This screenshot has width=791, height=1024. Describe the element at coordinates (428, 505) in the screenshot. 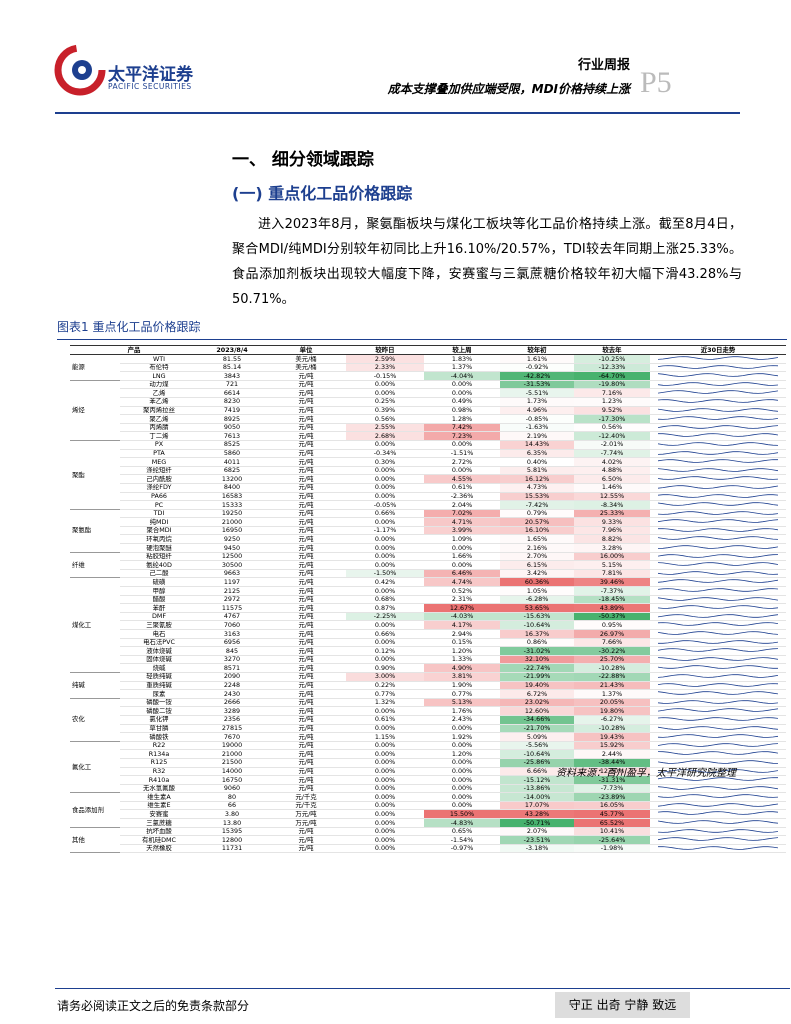

I see `table-row: PC 15333 元/吨 -0.05% 2.04% -7.42% -8.34%` at that location.